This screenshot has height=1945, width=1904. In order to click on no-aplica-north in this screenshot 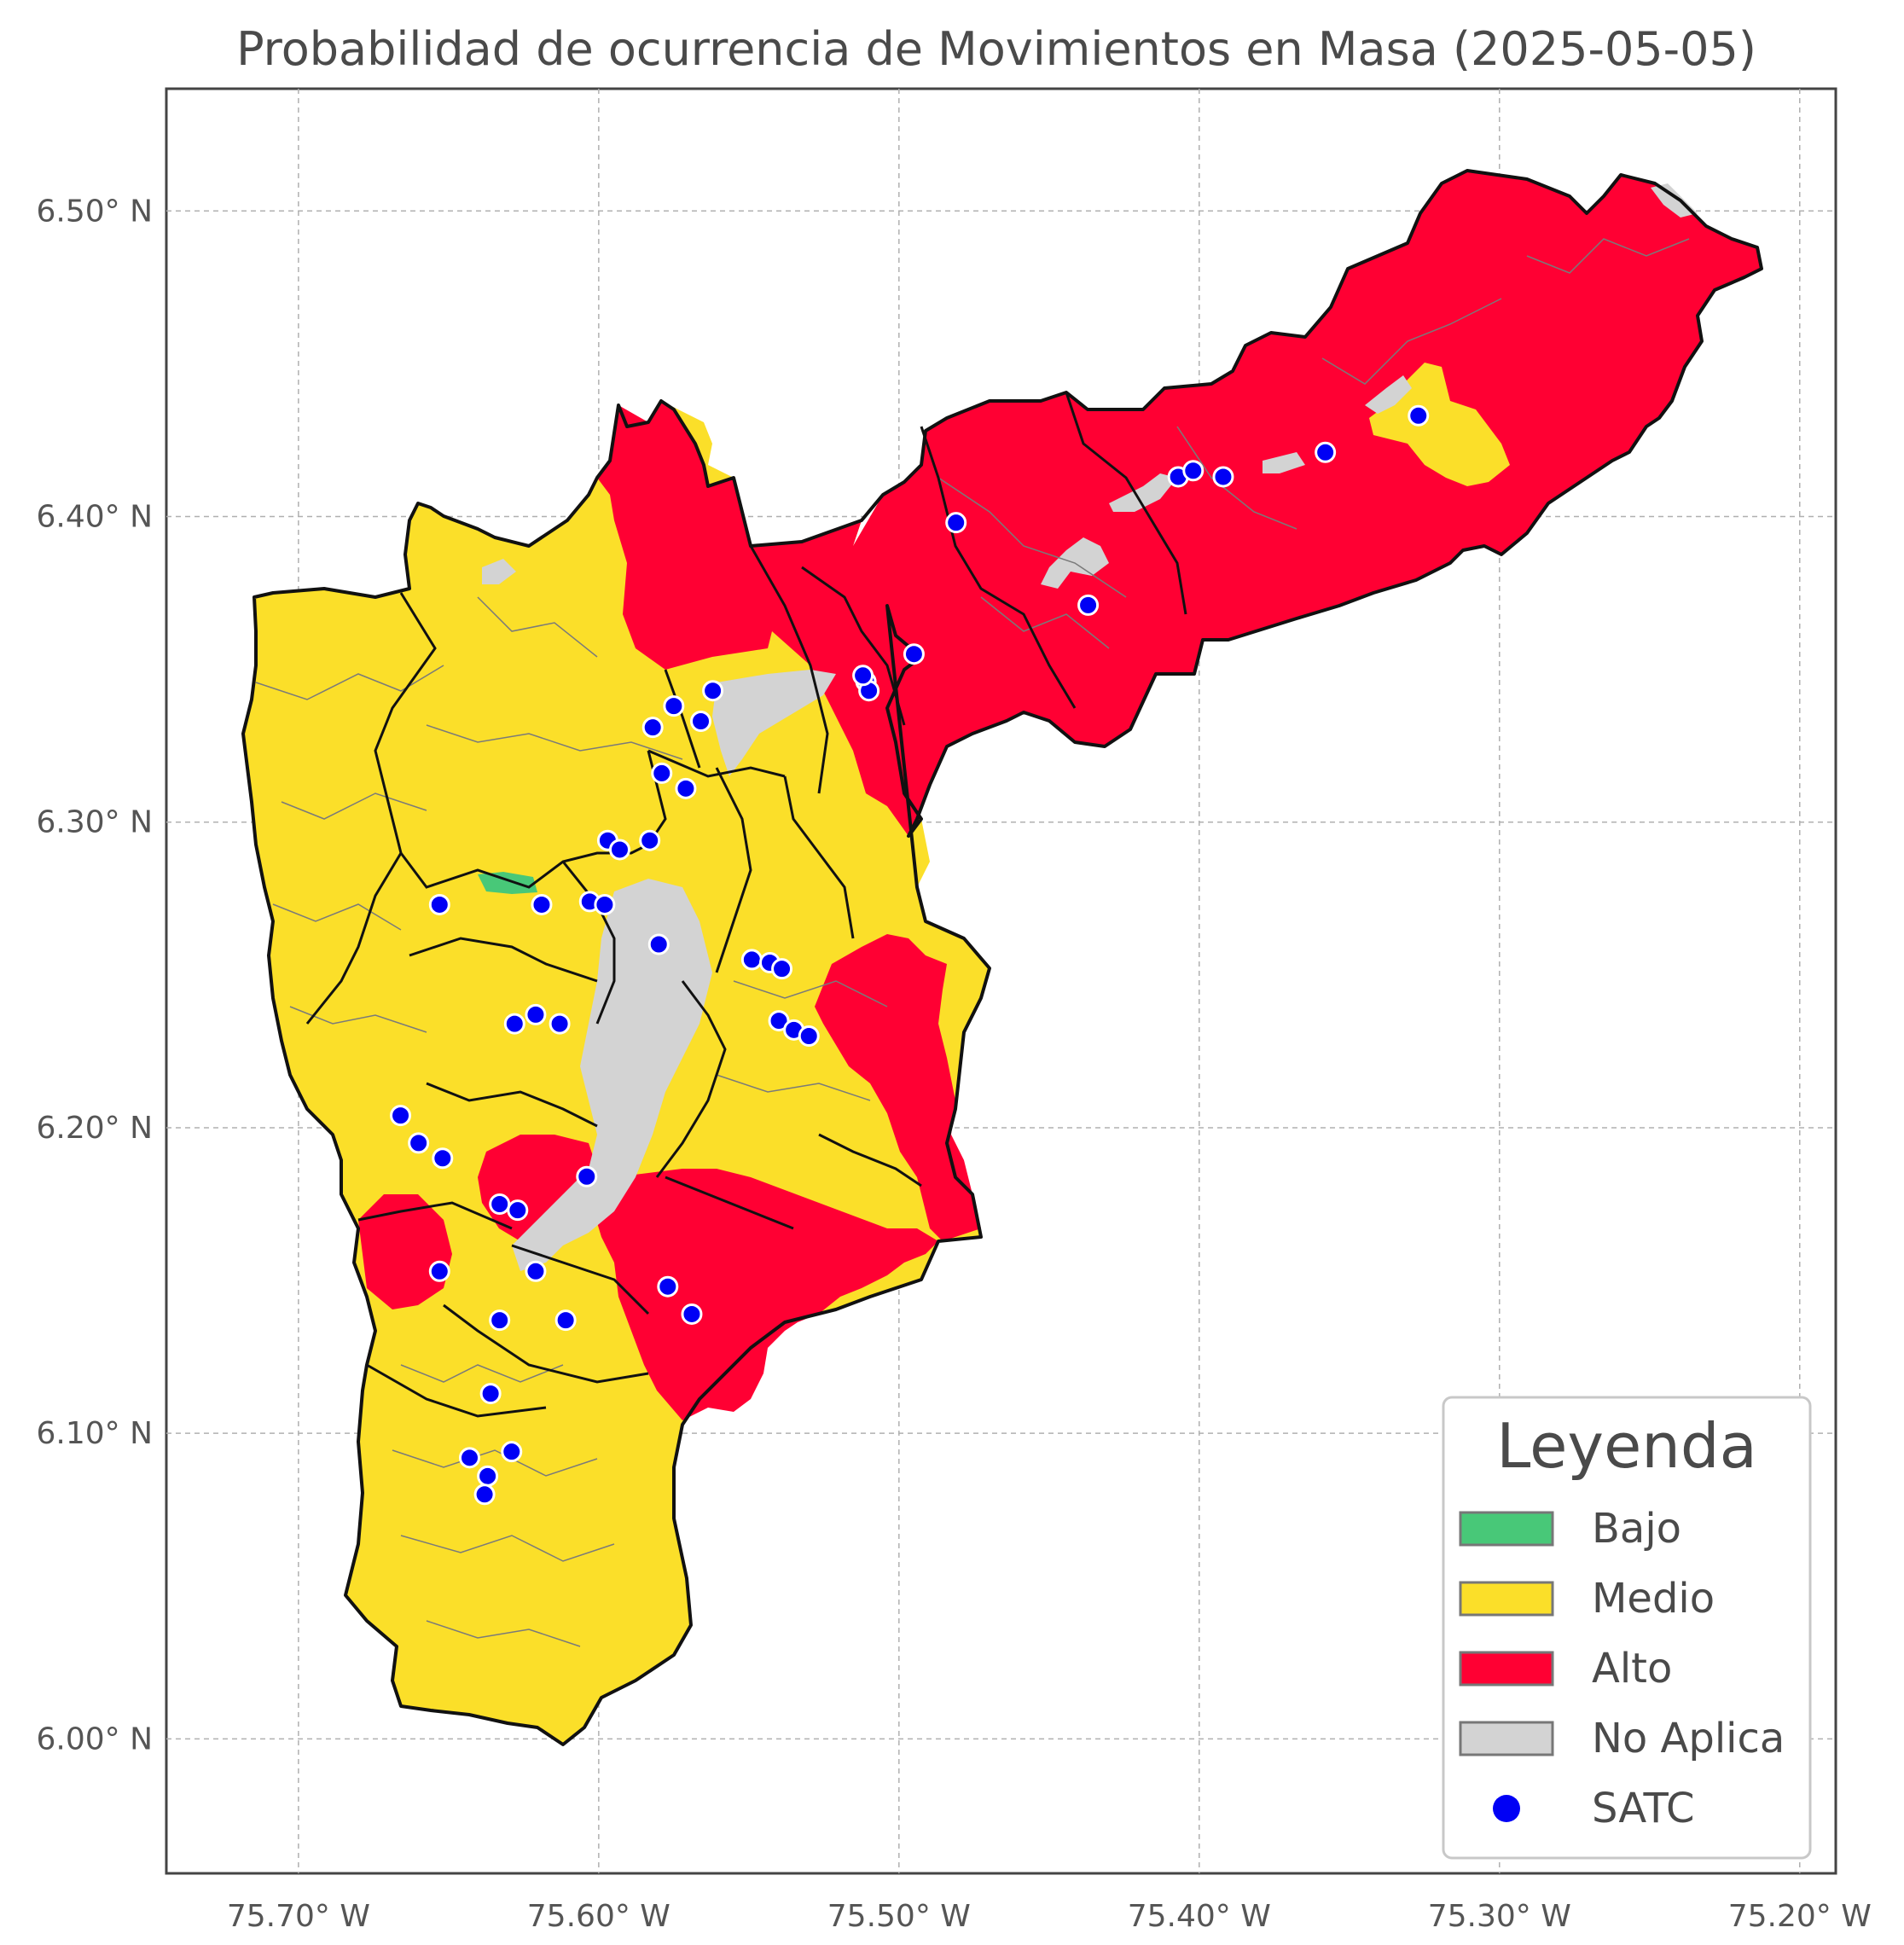, I will do `click(774, 723)`.